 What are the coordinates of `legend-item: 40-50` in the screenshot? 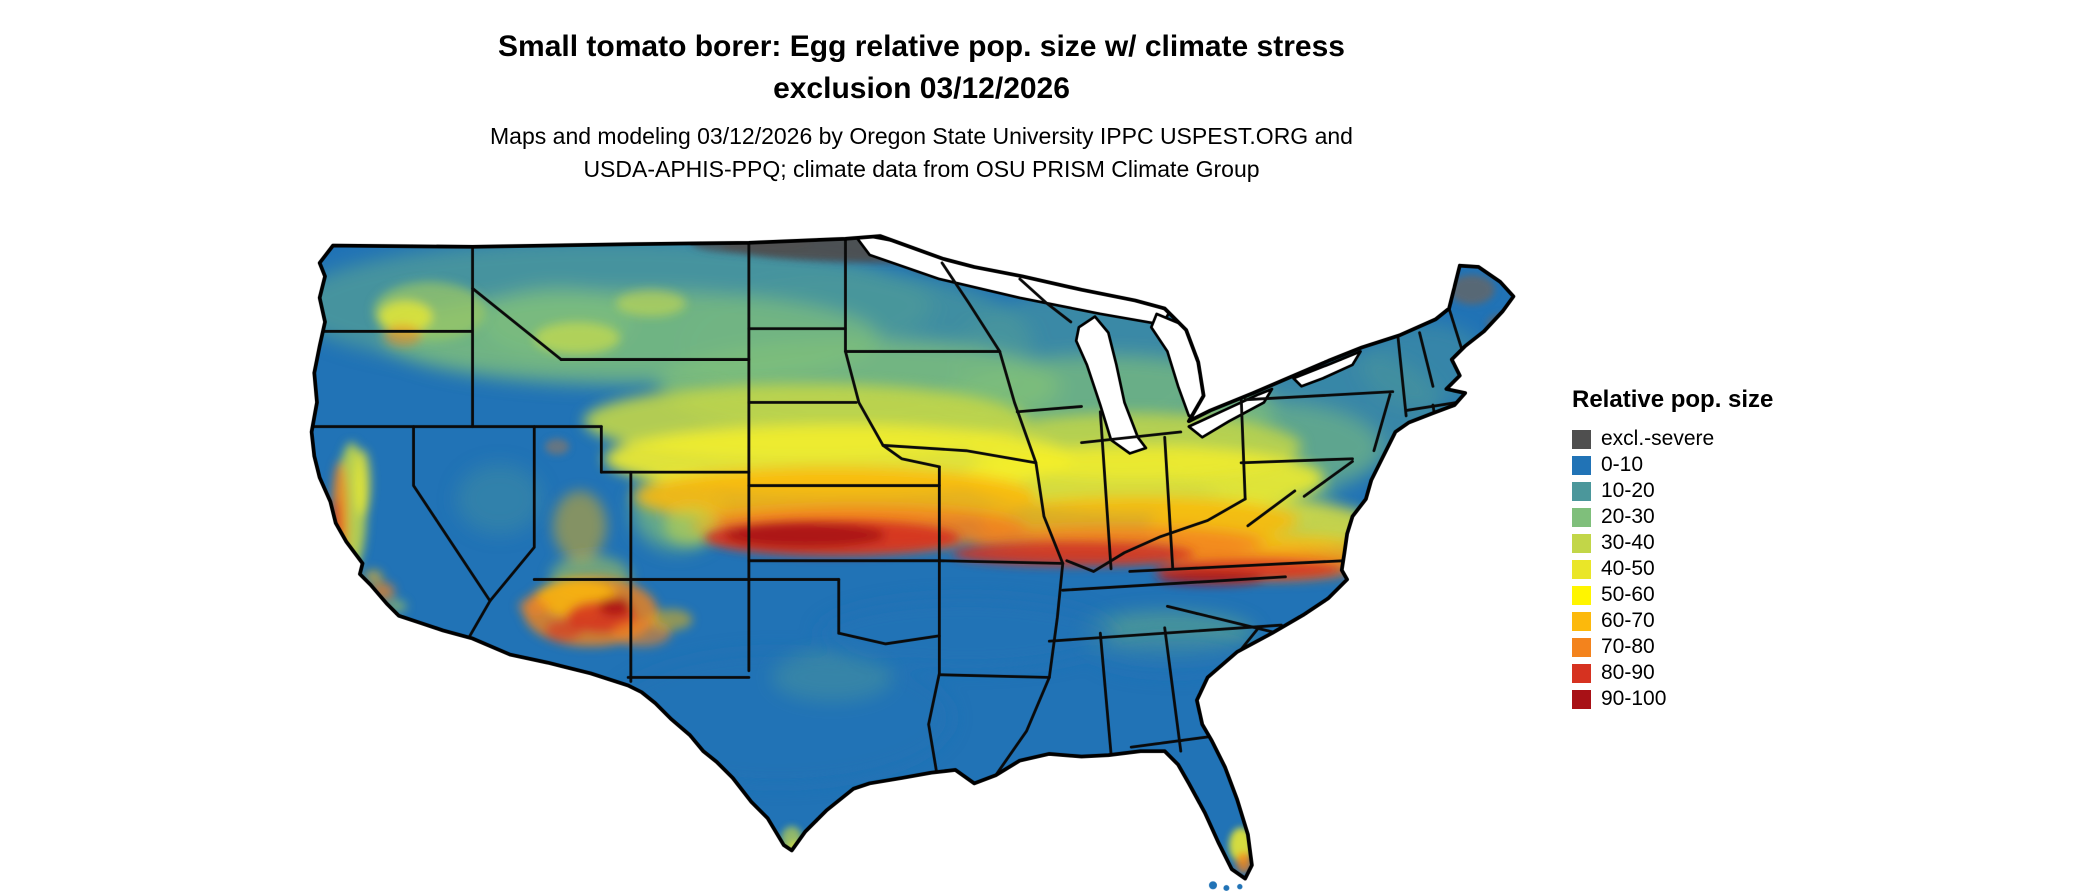 It's located at (1672, 569).